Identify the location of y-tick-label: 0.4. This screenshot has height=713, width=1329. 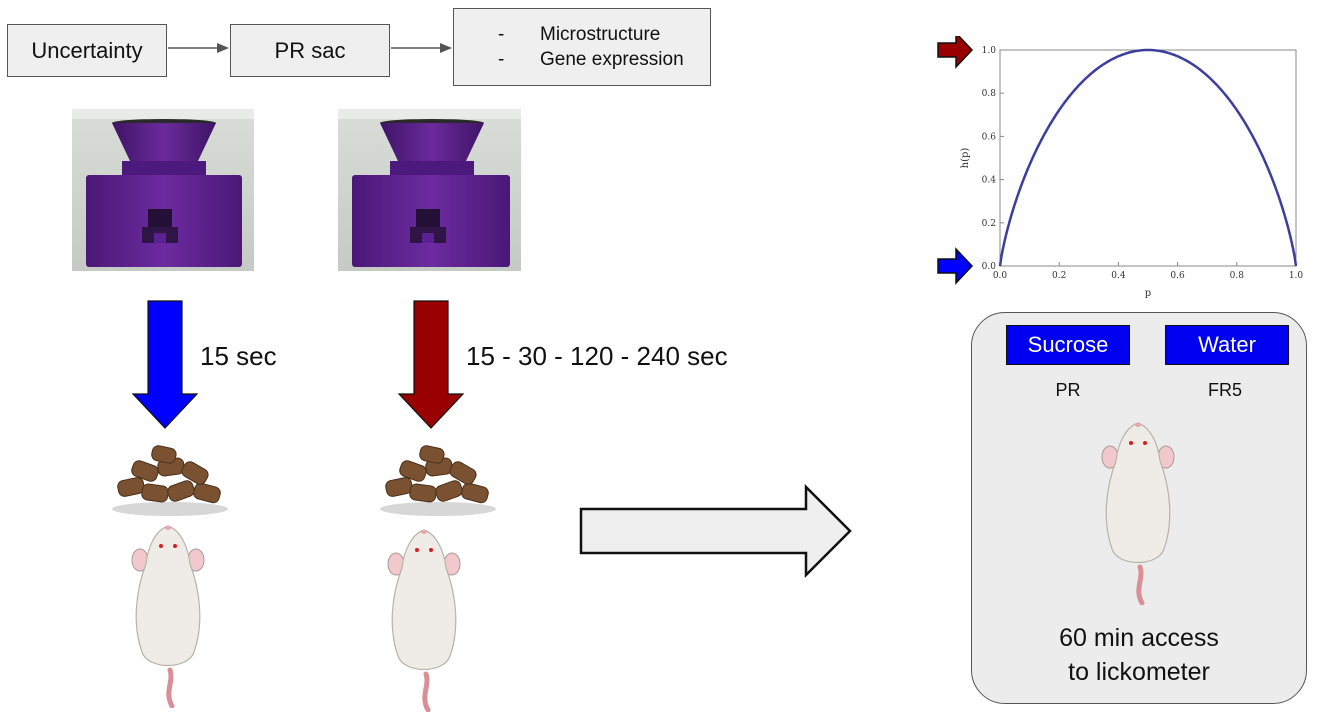
(989, 181).